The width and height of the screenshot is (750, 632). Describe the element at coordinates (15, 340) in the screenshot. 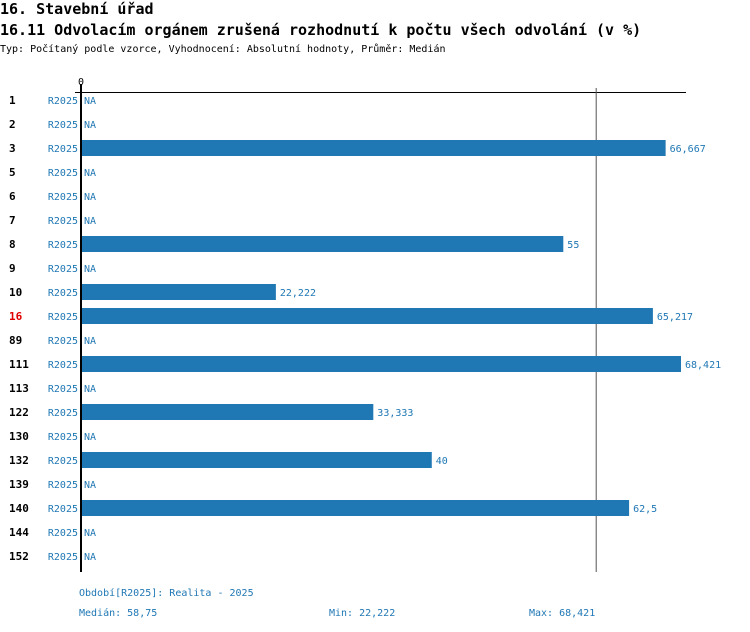

I see `category-label: 89` at that location.